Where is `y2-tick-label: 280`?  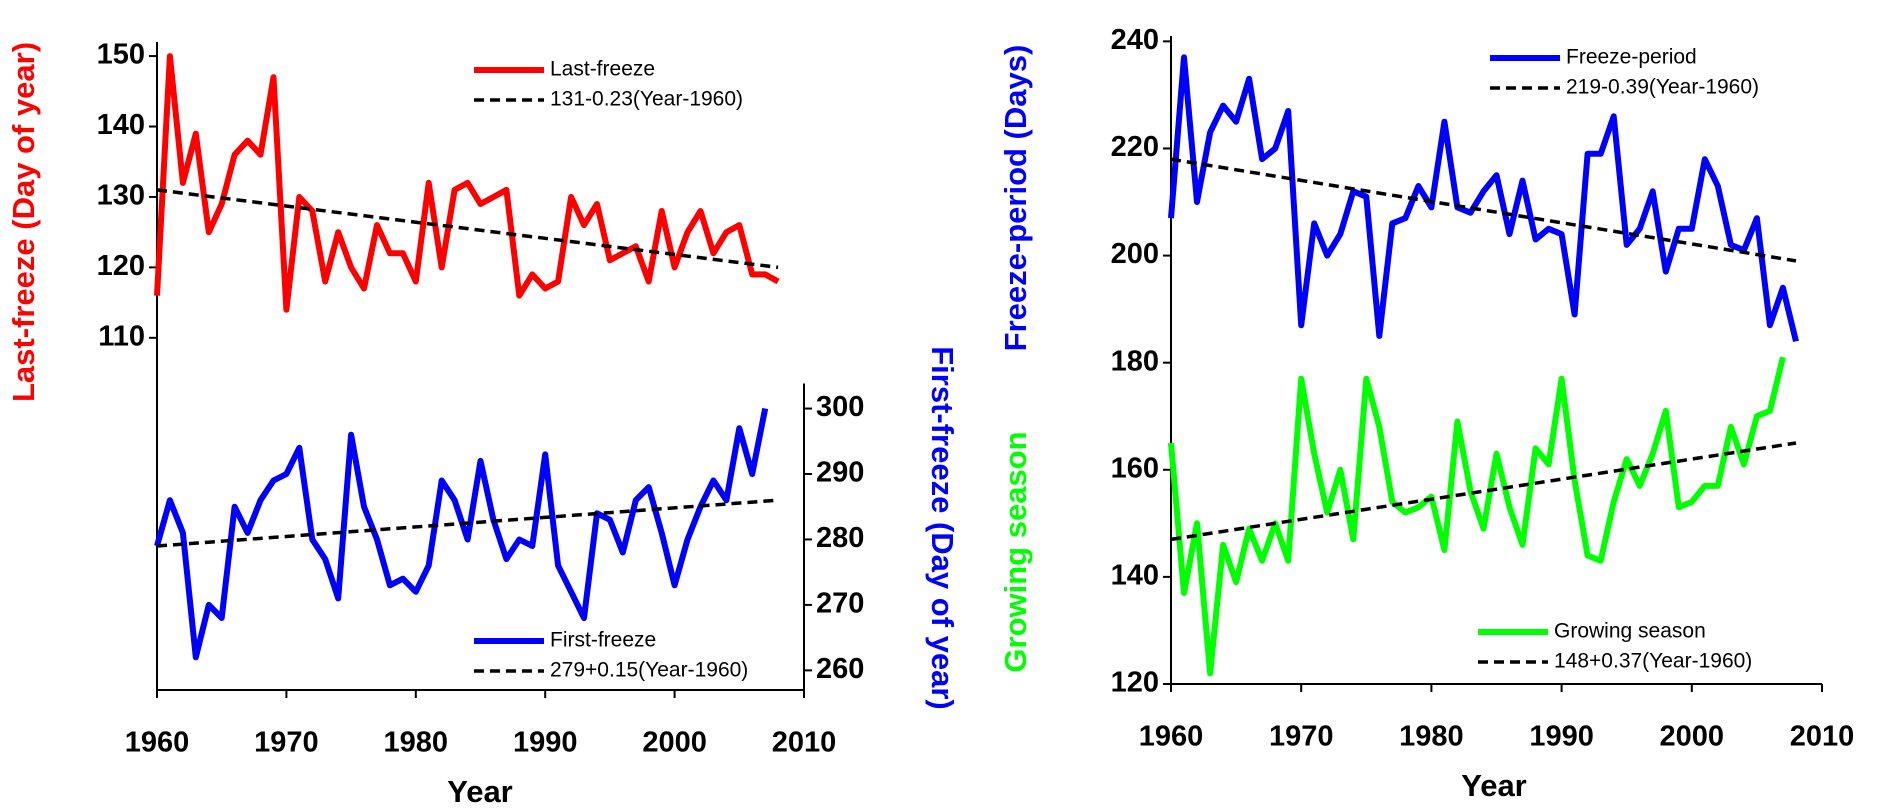
y2-tick-label: 280 is located at coordinates (840, 538).